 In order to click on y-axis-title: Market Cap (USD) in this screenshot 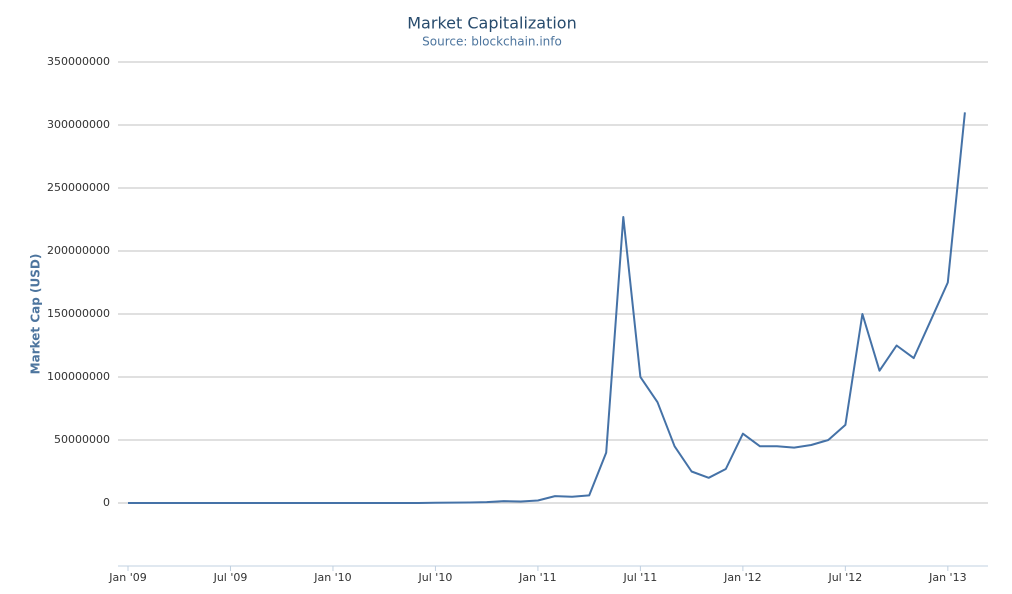, I will do `click(36, 314)`.